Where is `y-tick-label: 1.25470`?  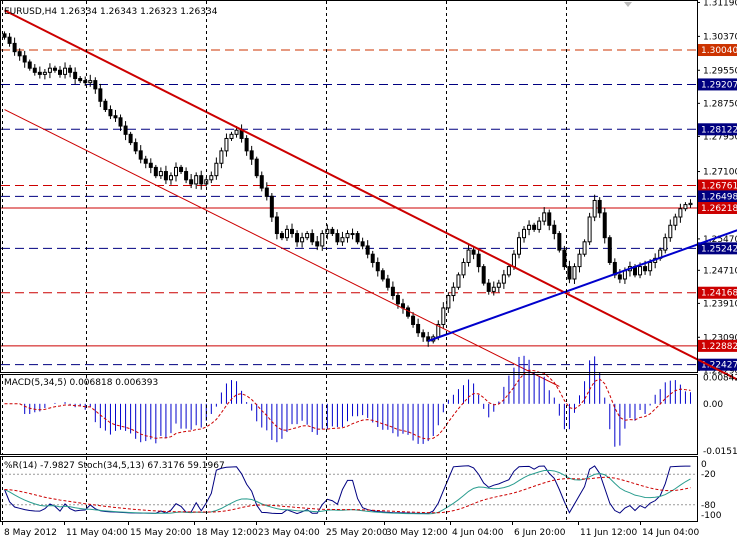
y-tick-label: 1.25470 is located at coordinates (720, 240).